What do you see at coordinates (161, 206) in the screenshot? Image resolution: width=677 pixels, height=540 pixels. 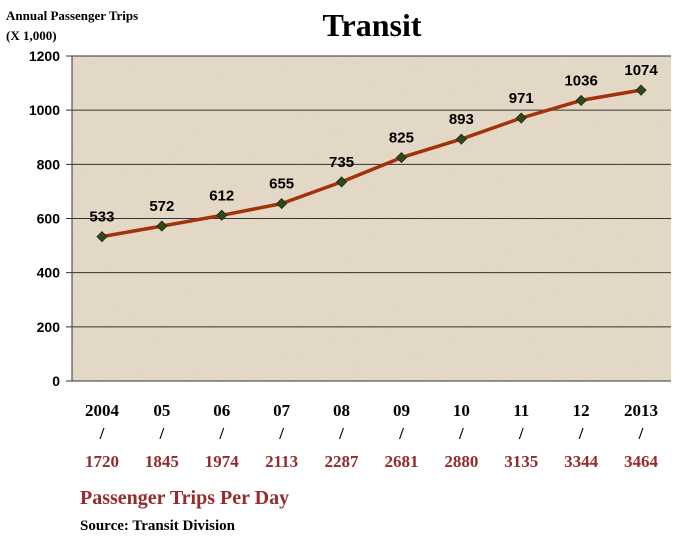 I see `data-label: 572` at bounding box center [161, 206].